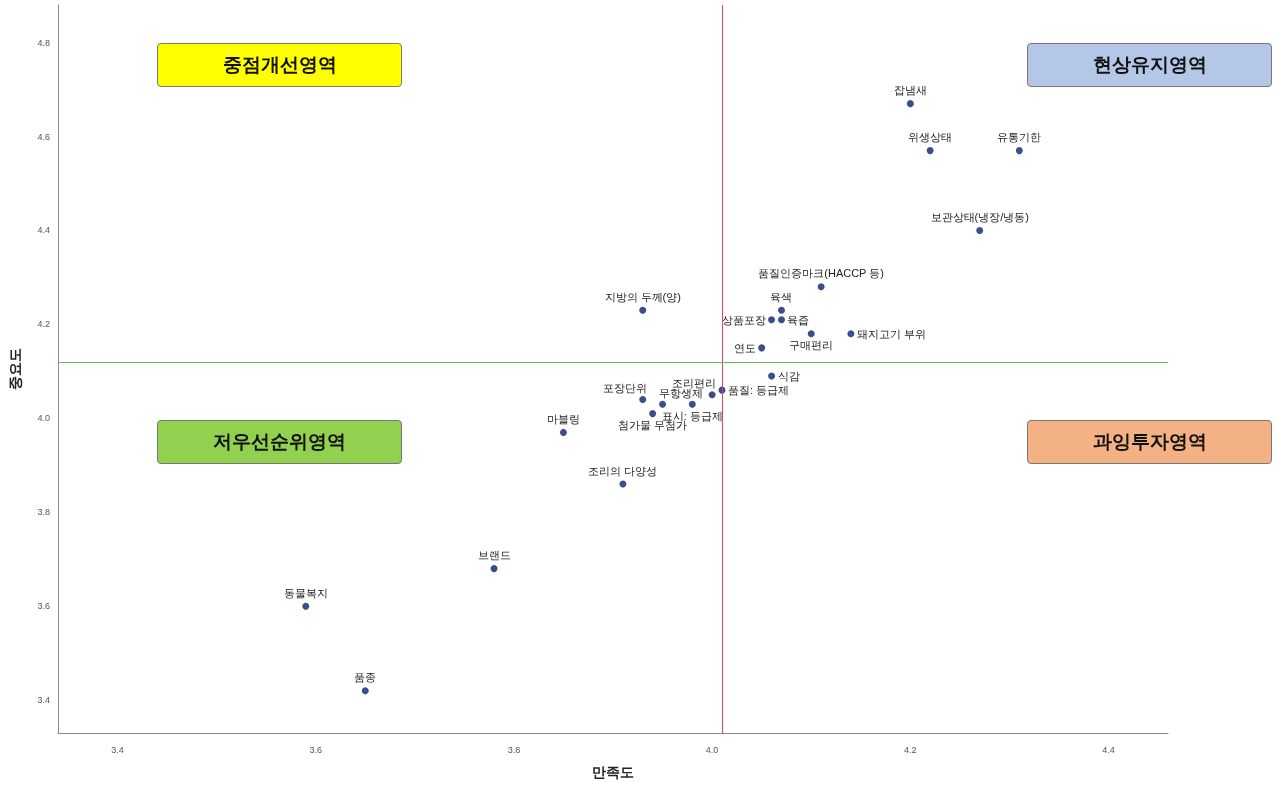  Describe the element at coordinates (494, 555) in the screenshot. I see `annotation: 브랜드` at that location.